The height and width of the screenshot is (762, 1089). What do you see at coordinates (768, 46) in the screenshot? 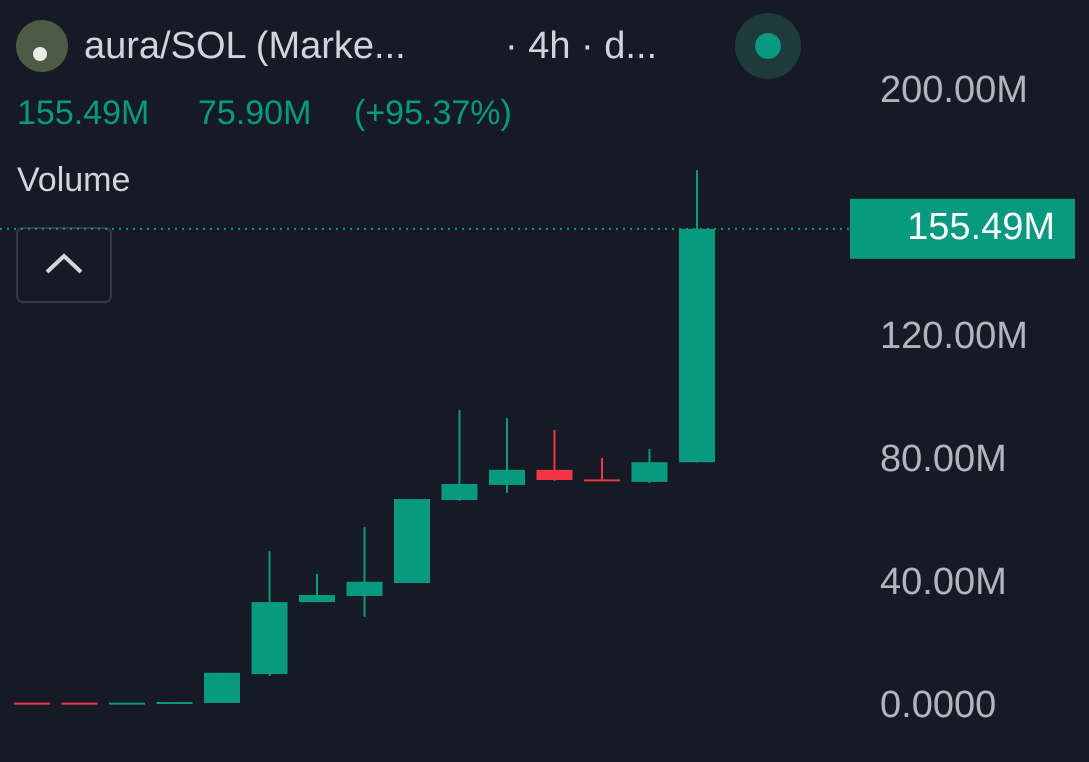
I see `status-dot` at bounding box center [768, 46].